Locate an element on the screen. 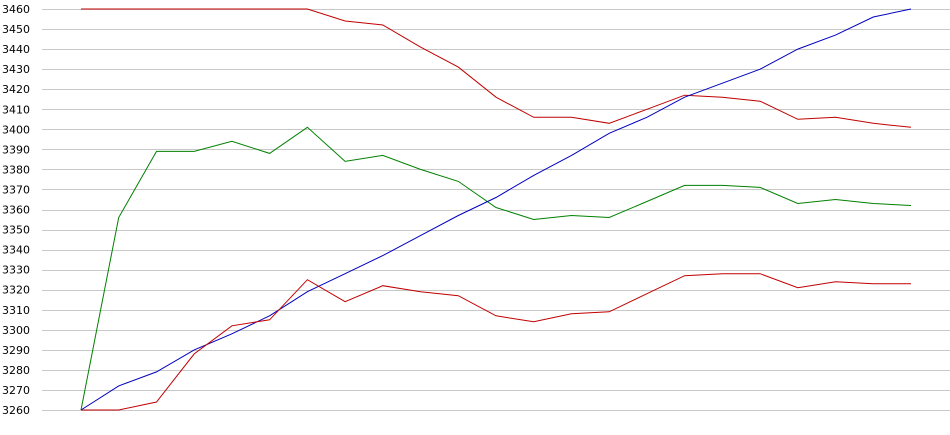 The image size is (950, 435). y-tick-label: 3420 is located at coordinates (16, 89).